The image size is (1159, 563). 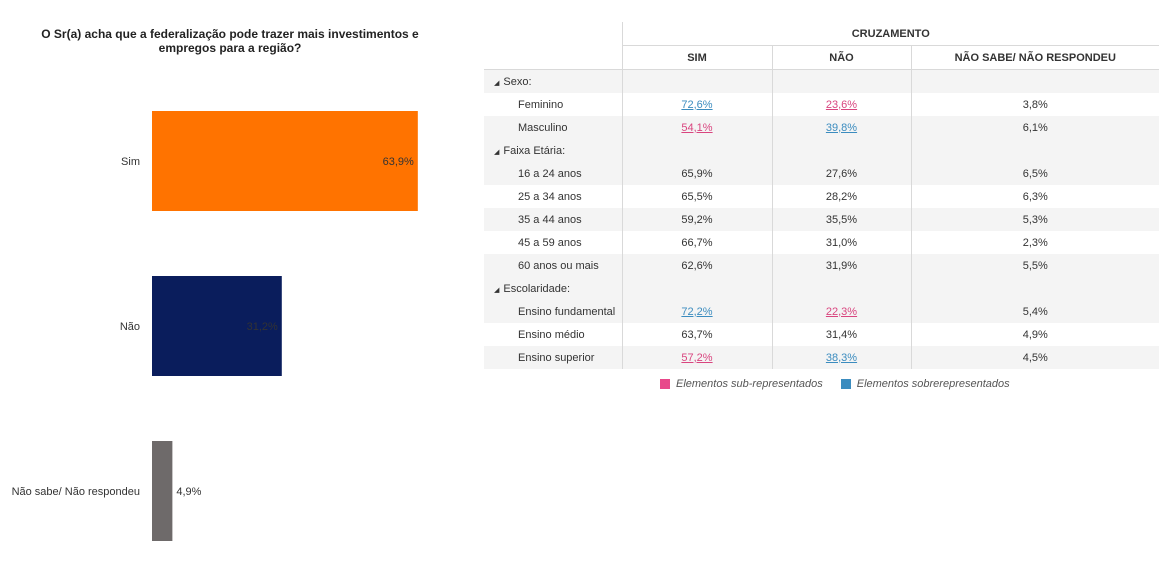 I want to click on value-cell: 65,5%, so click(x=696, y=196).